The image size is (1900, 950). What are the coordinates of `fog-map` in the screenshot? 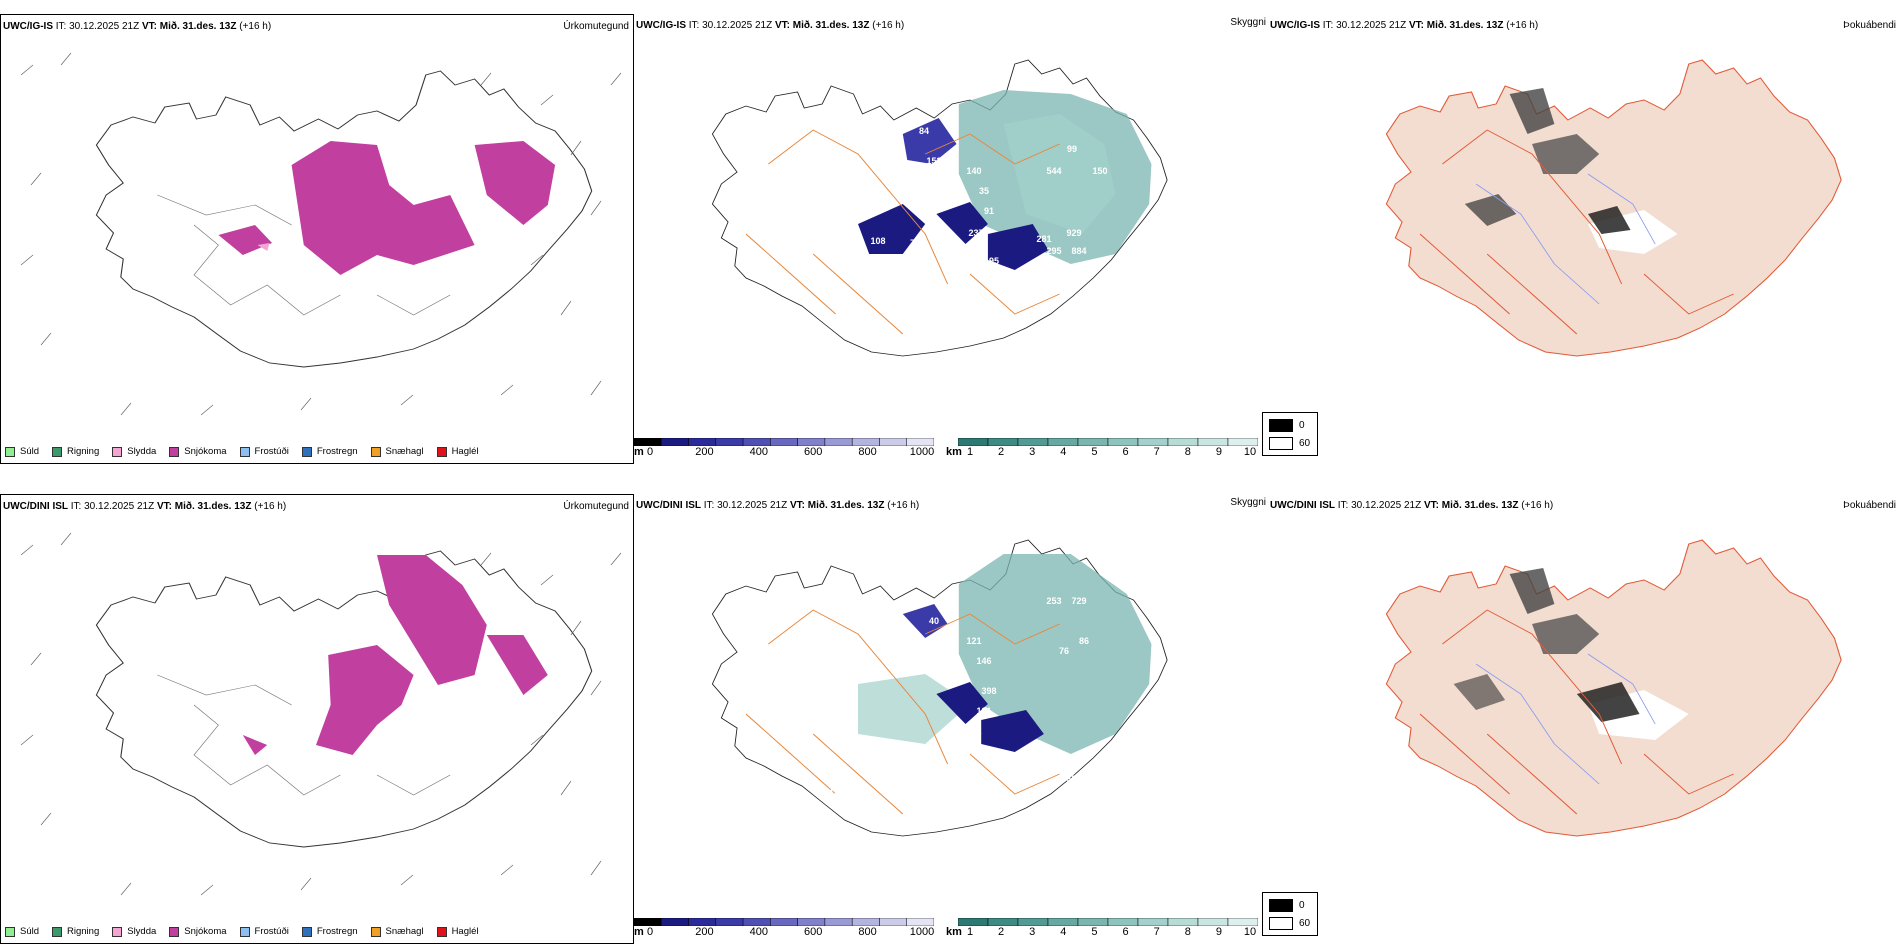 It's located at (1613, 688).